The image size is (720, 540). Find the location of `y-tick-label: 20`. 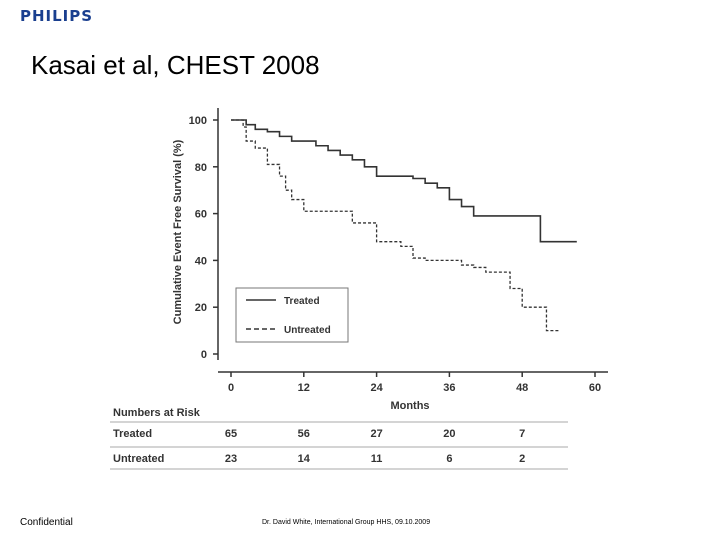

y-tick-label: 20 is located at coordinates (201, 308).